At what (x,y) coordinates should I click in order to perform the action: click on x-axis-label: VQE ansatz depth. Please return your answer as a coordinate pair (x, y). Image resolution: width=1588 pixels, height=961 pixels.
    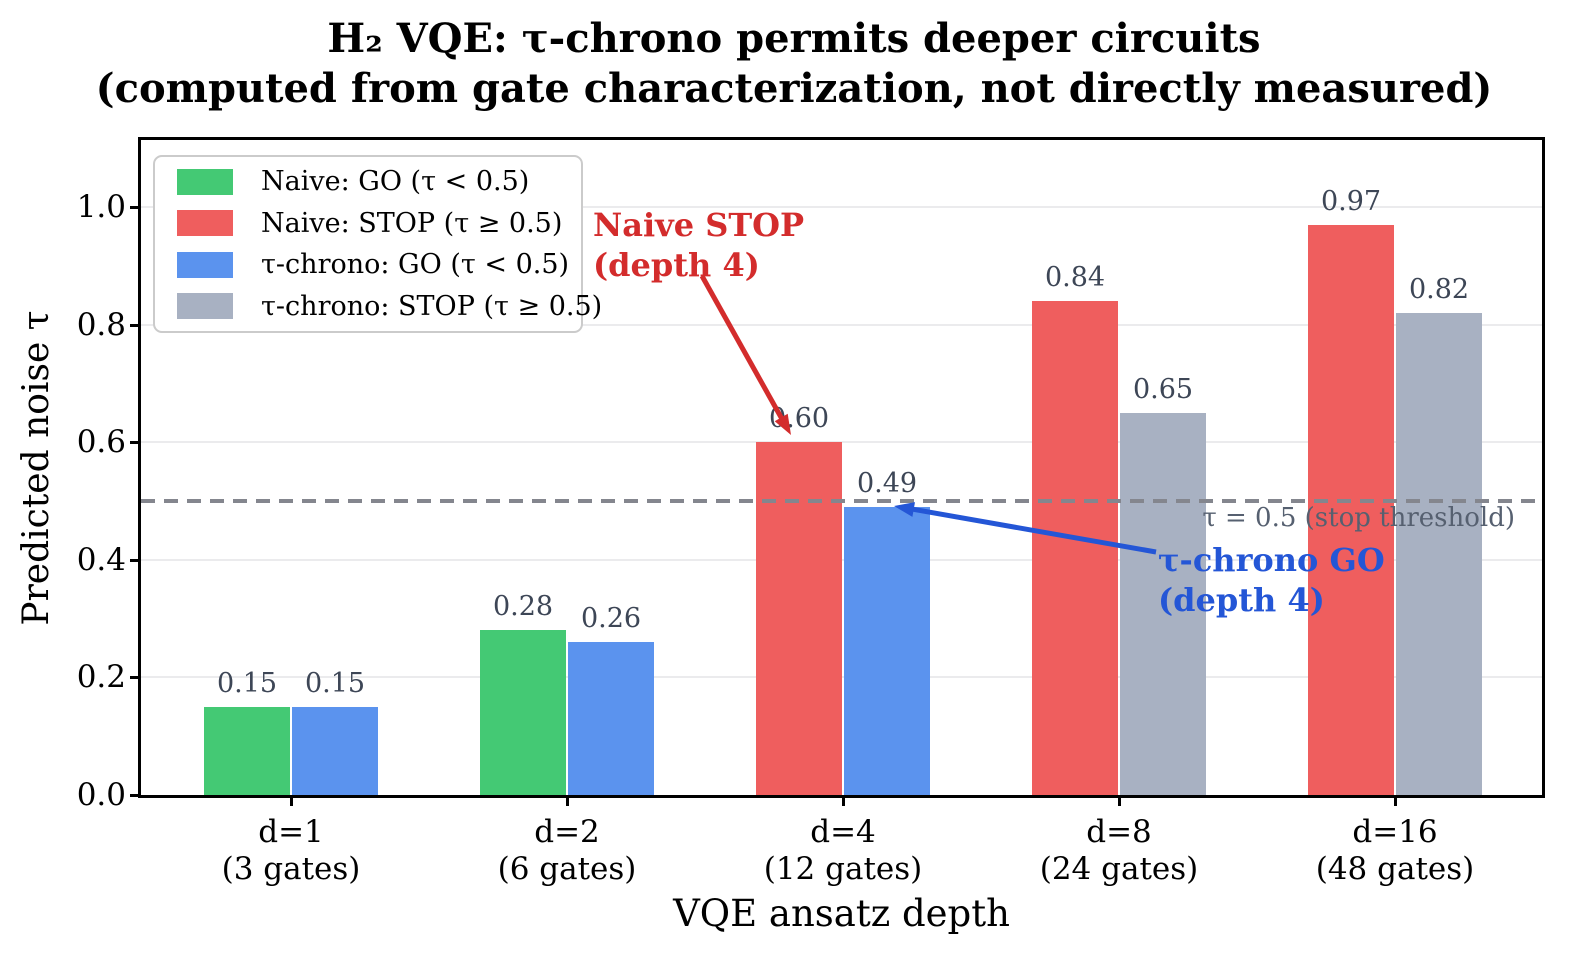
    Looking at the image, I should click on (841, 913).